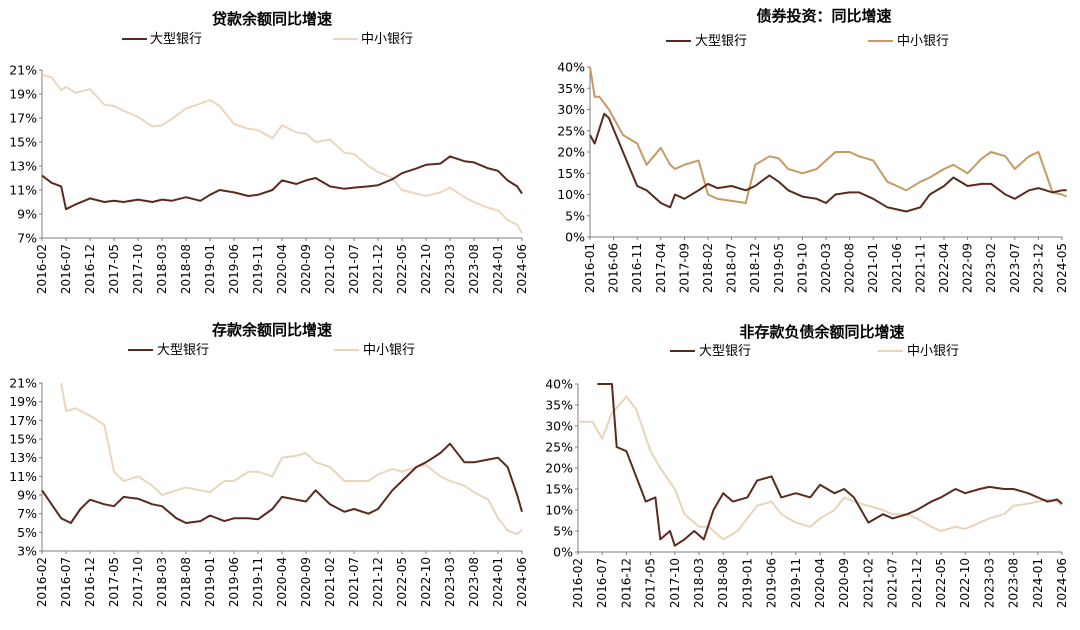 This screenshot has height=630, width=1080. Describe the element at coordinates (559, 510) in the screenshot. I see `y-tick-label: 10%` at that location.